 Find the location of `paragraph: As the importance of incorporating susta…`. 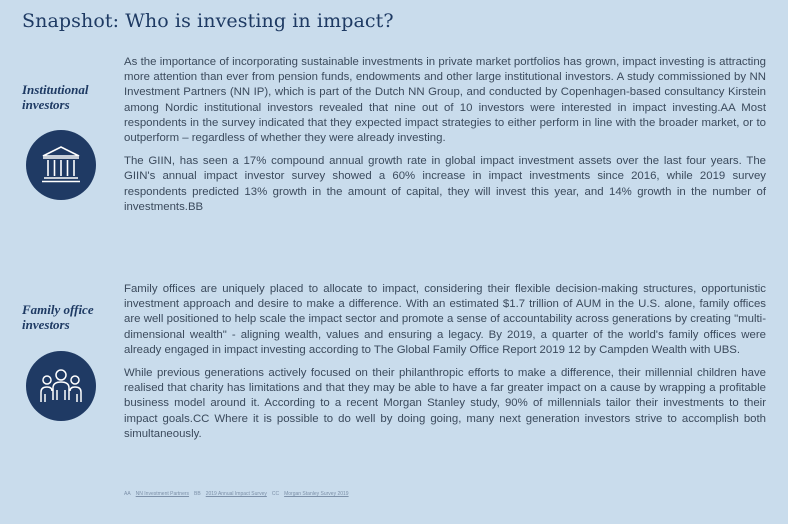

paragraph: As the importance of incorporating susta… is located at coordinates (445, 100).